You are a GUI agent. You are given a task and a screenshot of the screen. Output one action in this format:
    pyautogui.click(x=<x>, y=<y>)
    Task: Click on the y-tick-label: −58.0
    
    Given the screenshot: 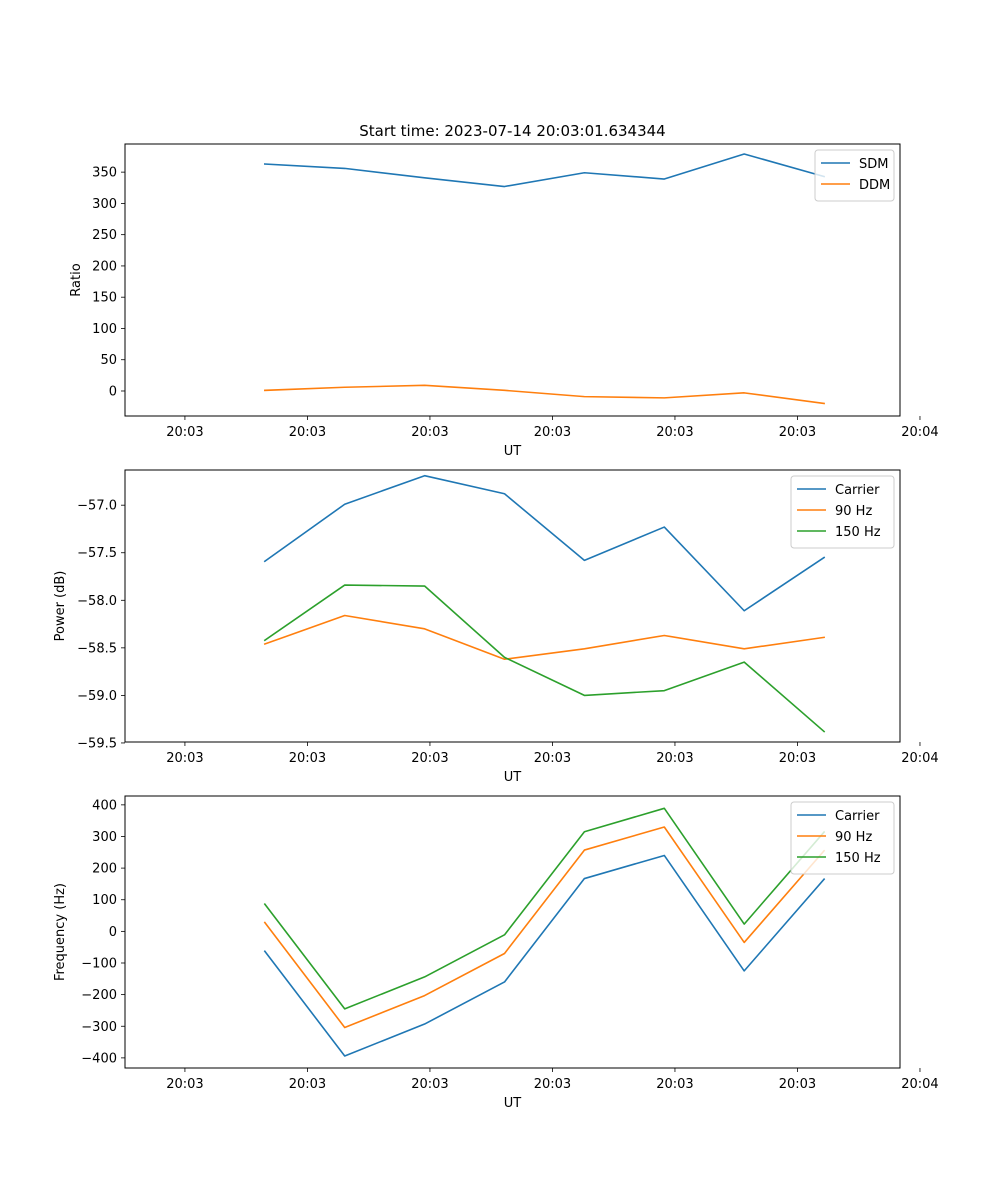 What is the action you would take?
    pyautogui.click(x=97, y=601)
    